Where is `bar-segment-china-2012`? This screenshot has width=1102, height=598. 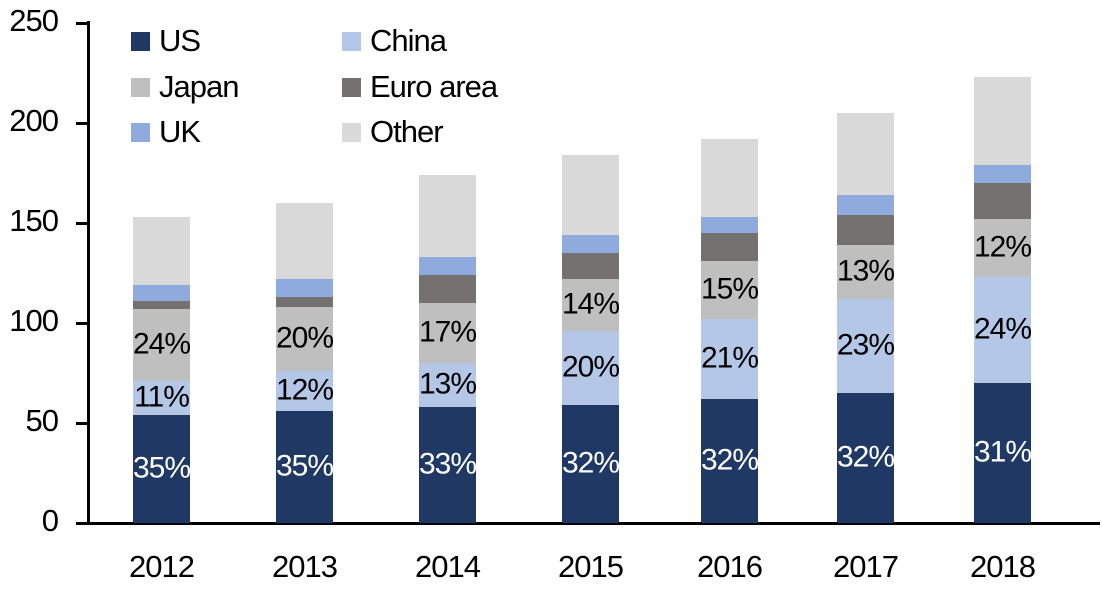 bar-segment-china-2012 is located at coordinates (161, 398).